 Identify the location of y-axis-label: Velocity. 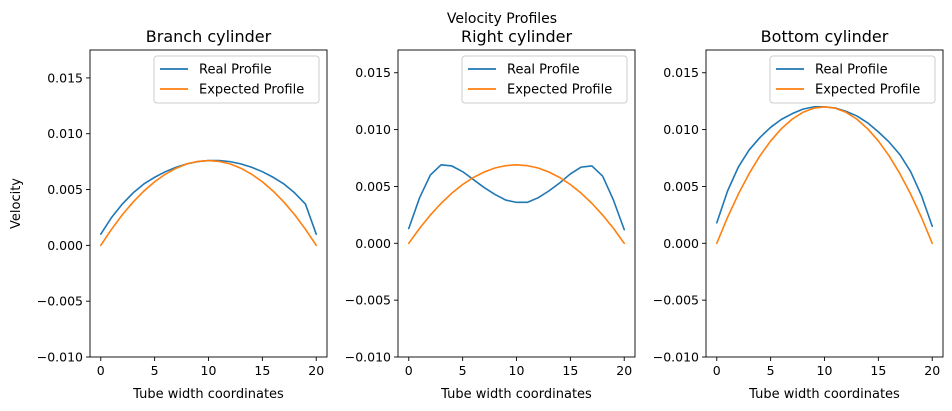
(16, 203).